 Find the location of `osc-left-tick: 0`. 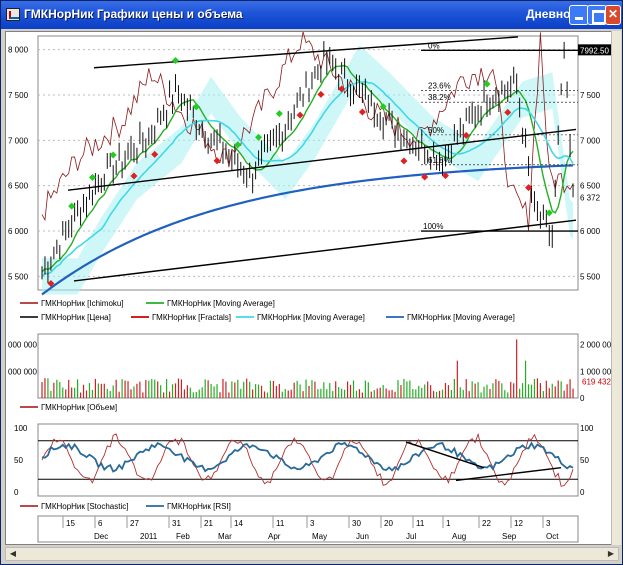

osc-left-tick: 0 is located at coordinates (16, 492).